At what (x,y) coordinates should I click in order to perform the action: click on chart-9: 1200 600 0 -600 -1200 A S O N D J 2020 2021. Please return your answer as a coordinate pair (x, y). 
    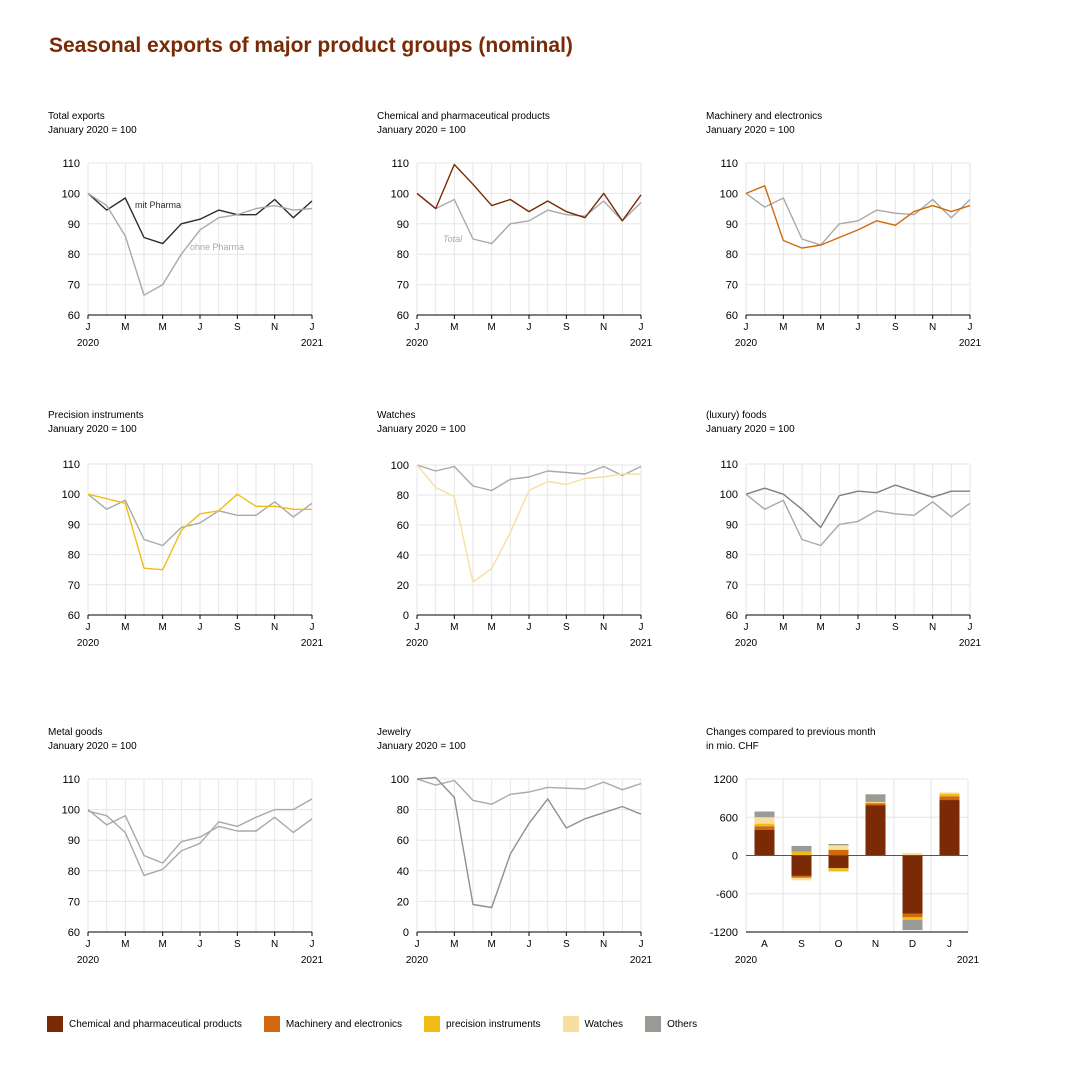
    Looking at the image, I should click on (845, 870).